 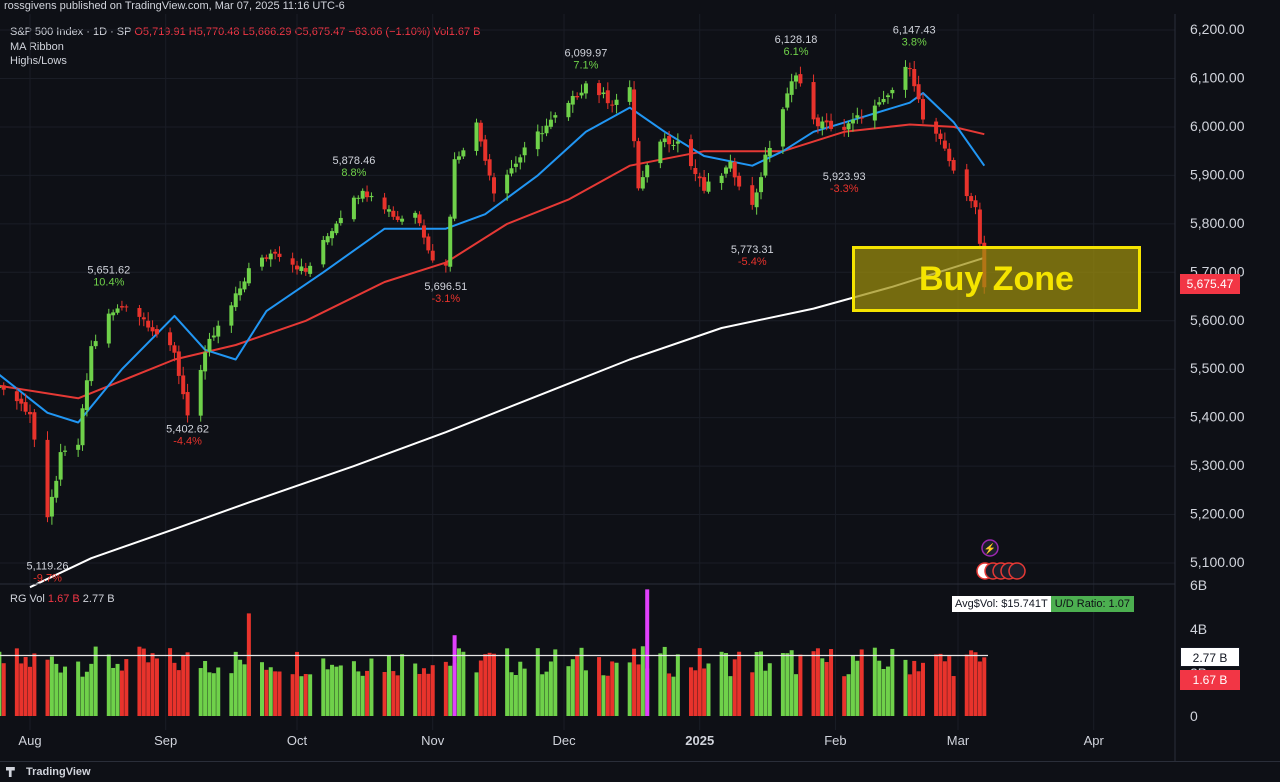 I want to click on vol-avg-value: 2.77 B, so click(x=98, y=599).